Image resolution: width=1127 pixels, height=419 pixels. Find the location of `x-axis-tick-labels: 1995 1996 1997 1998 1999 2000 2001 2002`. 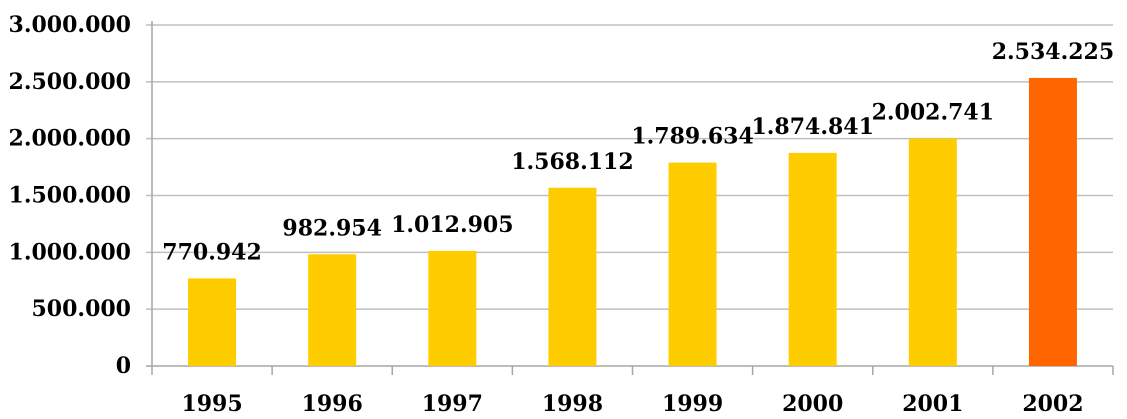

x-axis-tick-labels: 1995 1996 1997 1998 1999 2000 2001 2002 is located at coordinates (632, 404).